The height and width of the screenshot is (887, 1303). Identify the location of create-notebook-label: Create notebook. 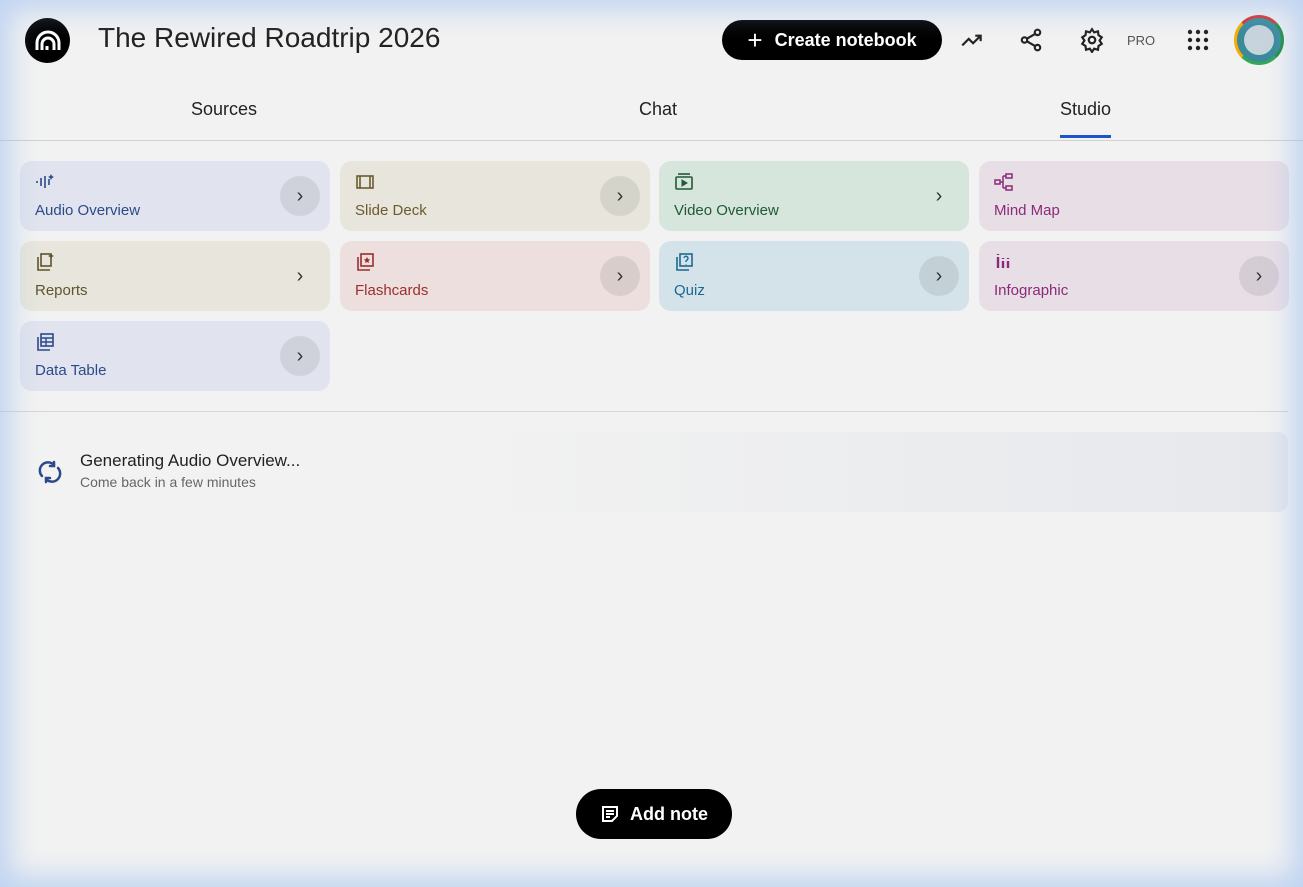
(845, 39).